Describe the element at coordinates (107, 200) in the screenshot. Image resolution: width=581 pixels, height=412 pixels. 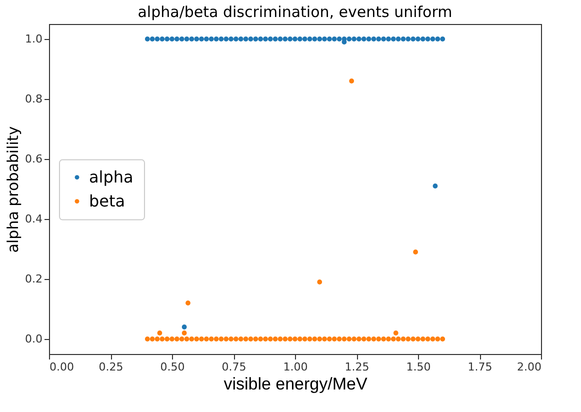
I see `legend-label: beta` at that location.